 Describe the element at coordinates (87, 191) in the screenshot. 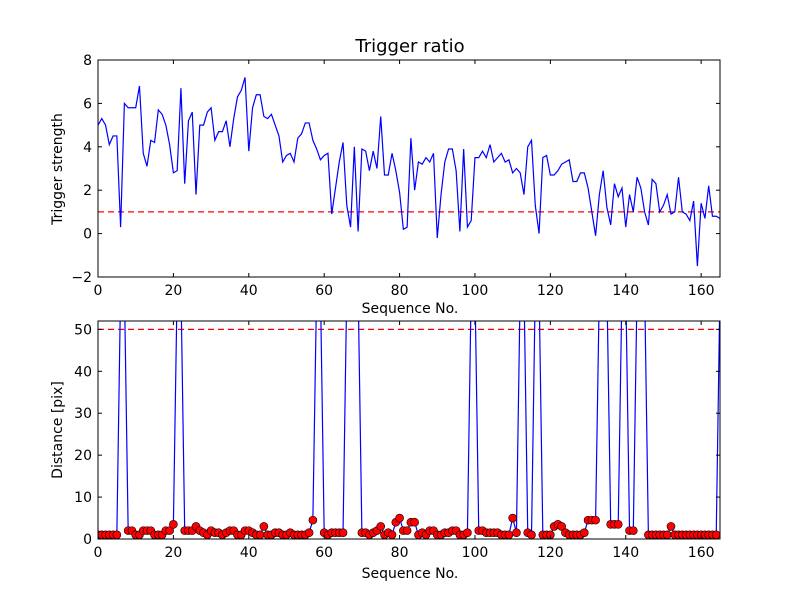

I see `y-tick-label: 2` at that location.